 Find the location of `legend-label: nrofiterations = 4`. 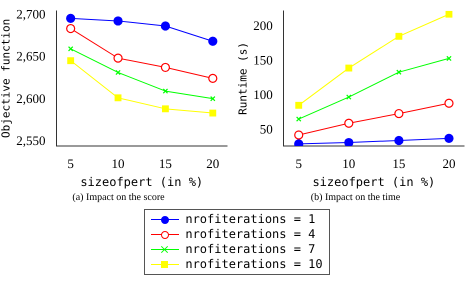

legend-label: nrofiterations = 4 is located at coordinates (250, 234).